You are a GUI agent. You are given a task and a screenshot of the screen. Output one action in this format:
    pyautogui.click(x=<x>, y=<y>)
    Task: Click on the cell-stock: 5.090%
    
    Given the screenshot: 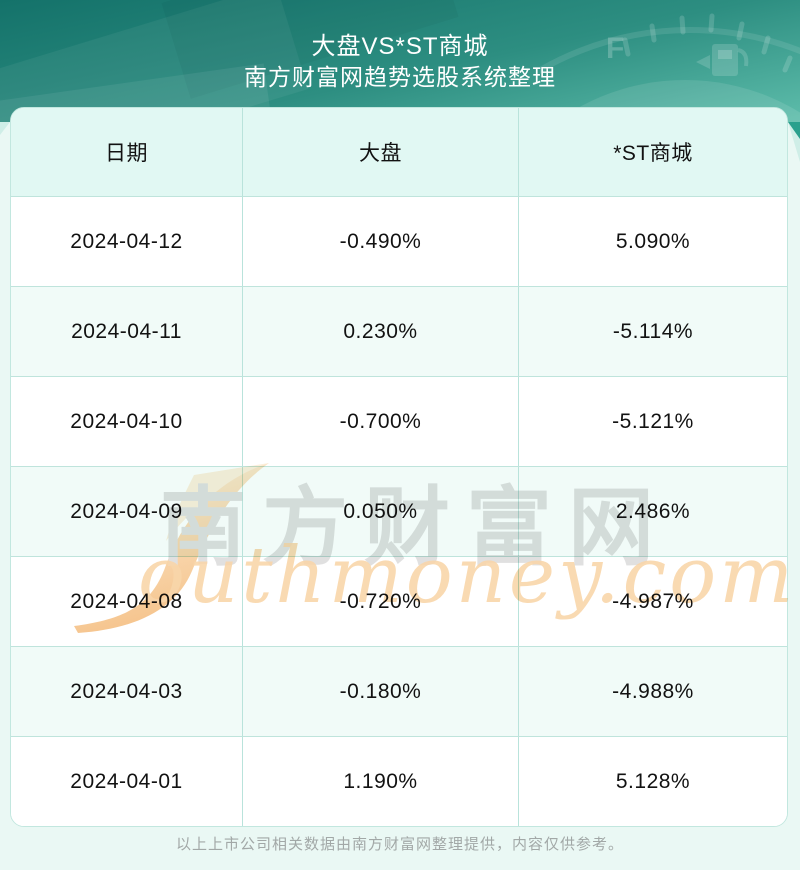 What is the action you would take?
    pyautogui.click(x=653, y=241)
    